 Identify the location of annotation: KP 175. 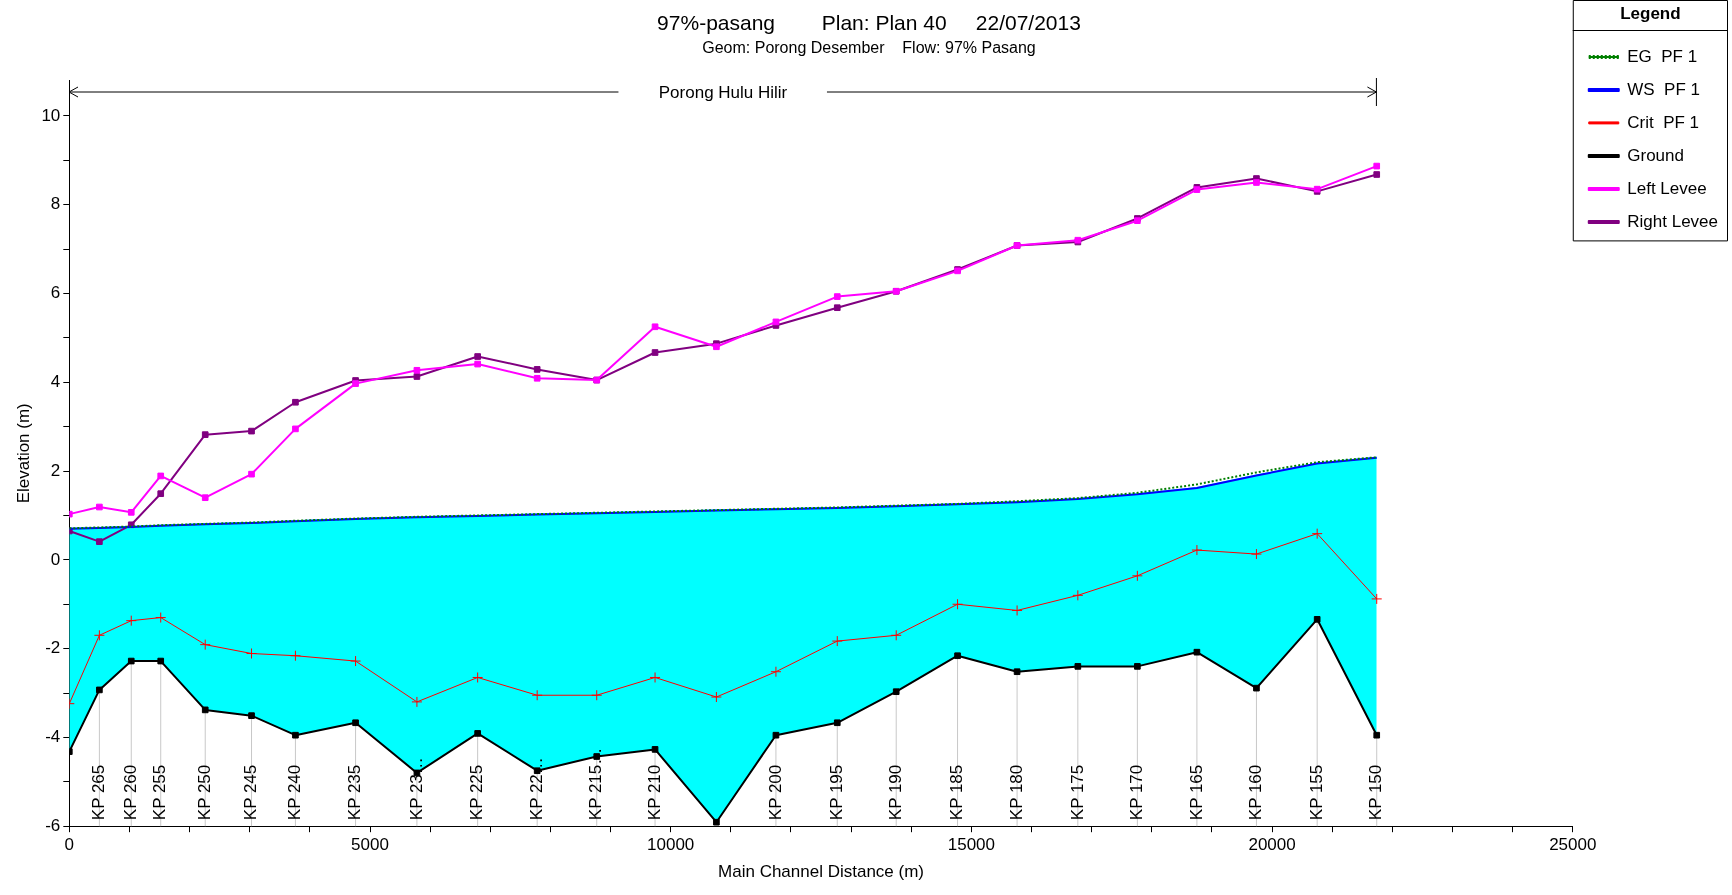
(1077, 792).